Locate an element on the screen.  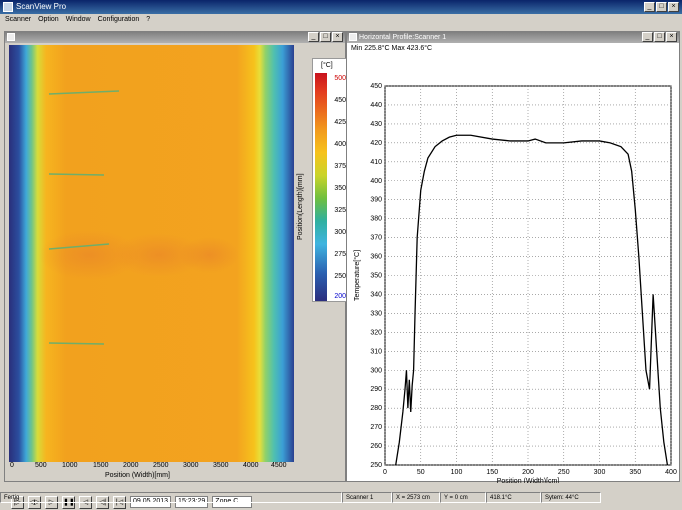
y-tick-label: 320 is located at coordinates (376, 332).